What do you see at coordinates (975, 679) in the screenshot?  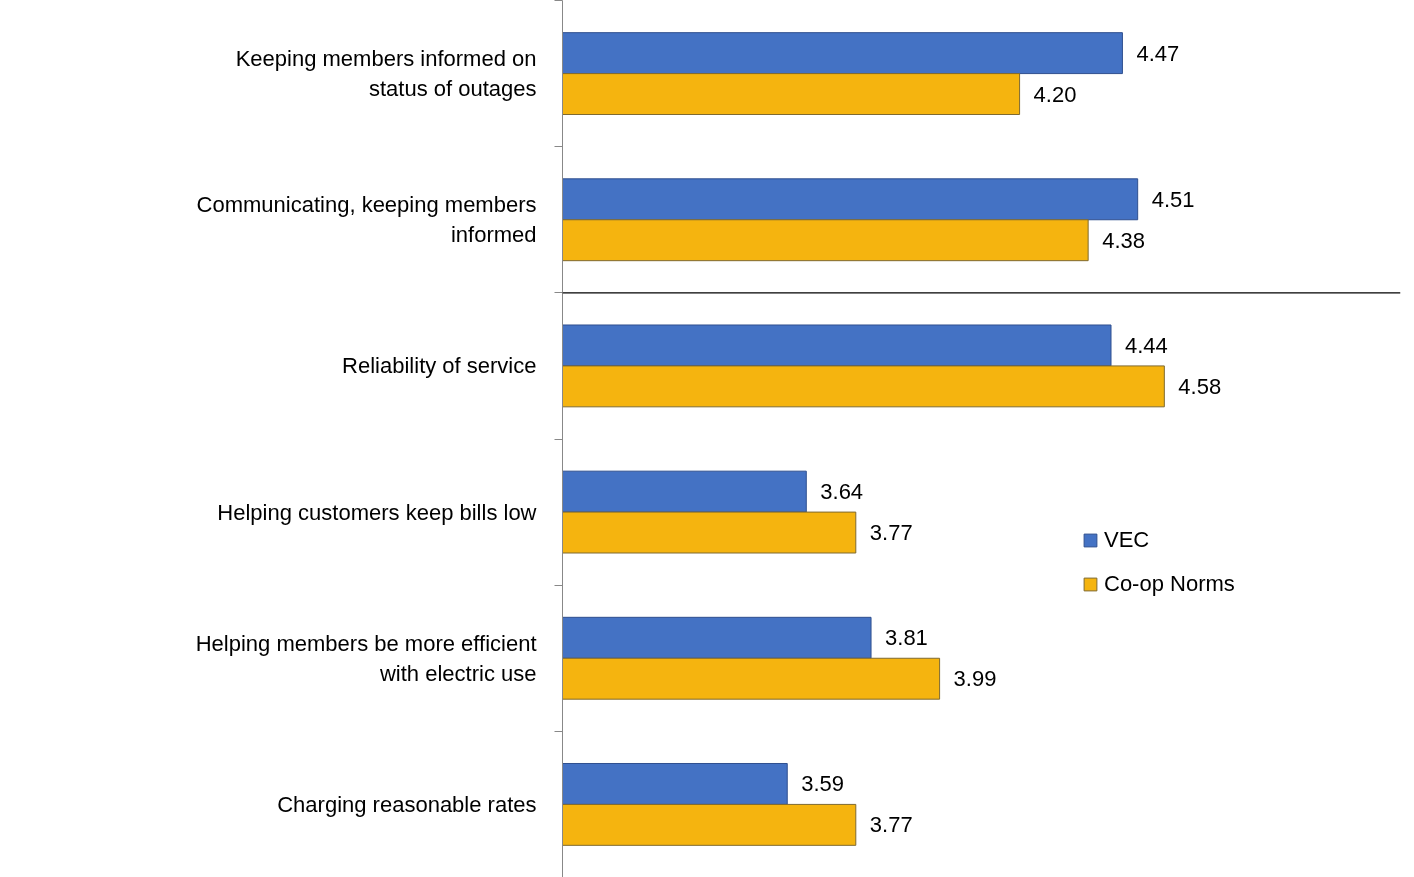 I see `data-label: 3.99` at bounding box center [975, 679].